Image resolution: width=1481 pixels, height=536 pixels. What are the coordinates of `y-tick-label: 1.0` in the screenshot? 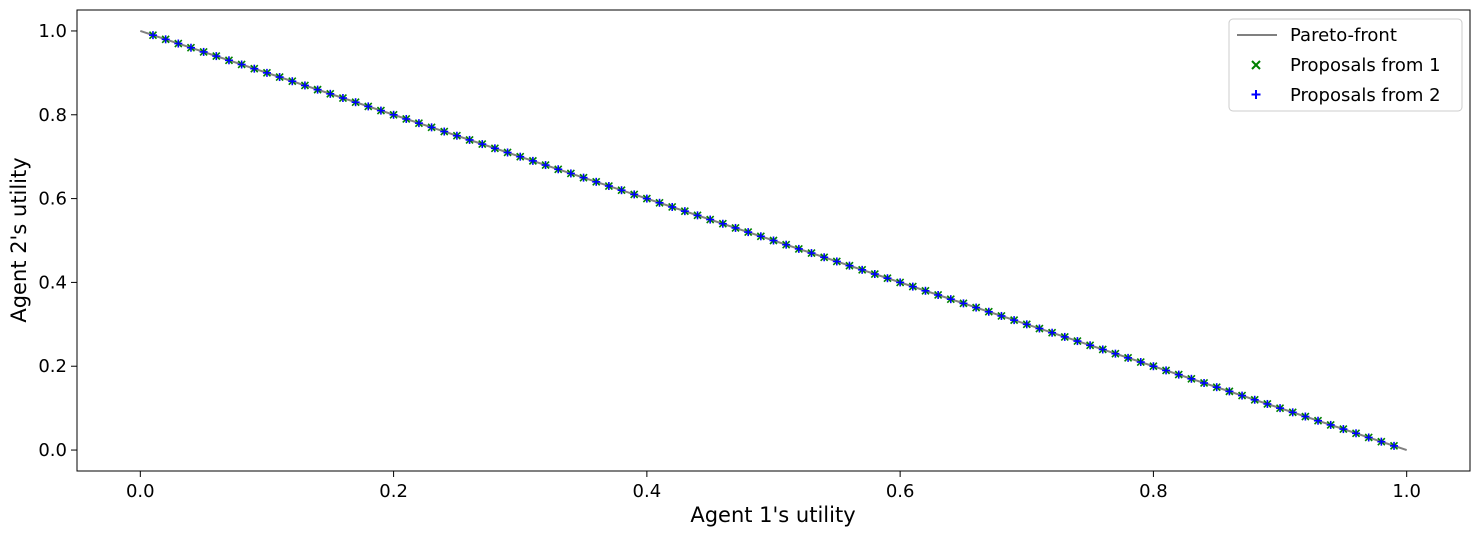 It's located at (52, 31).